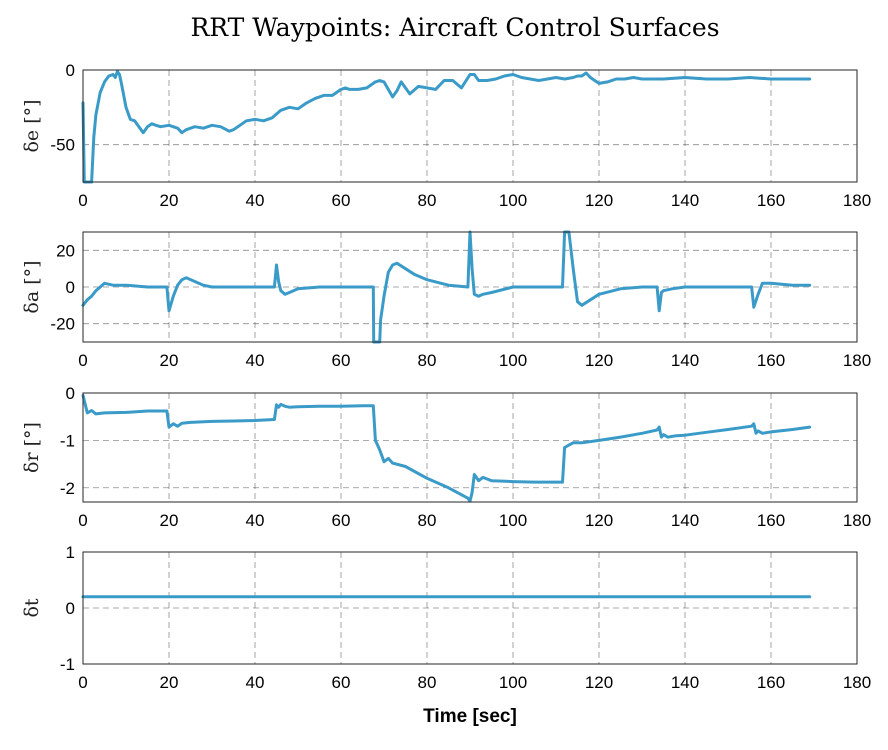  I want to click on y-axis-label: δt, so click(32, 607).